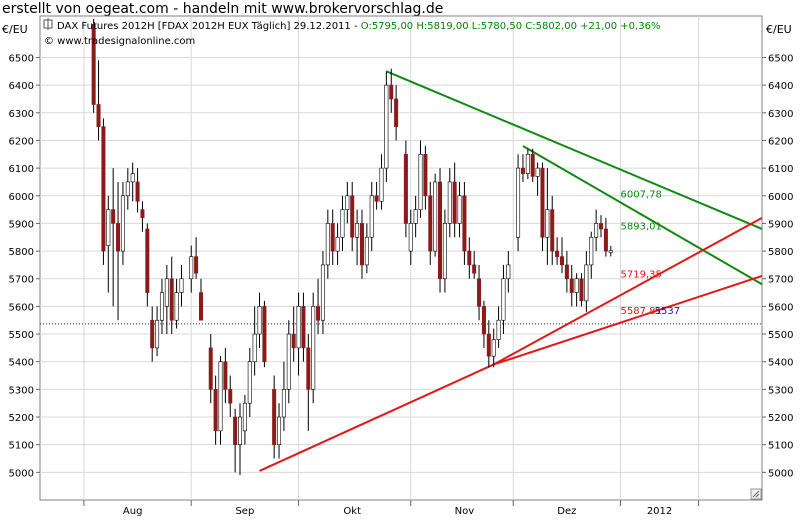  Describe the element at coordinates (780, 363) in the screenshot. I see `y-tick-label-right: 5400` at that location.